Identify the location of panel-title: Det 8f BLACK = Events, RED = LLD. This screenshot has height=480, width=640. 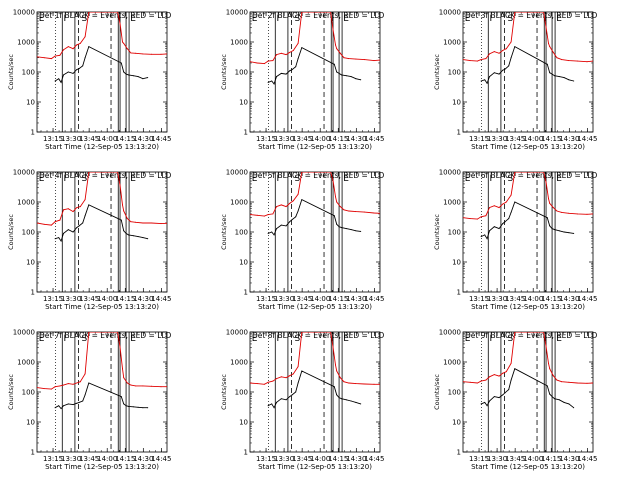
(318, 335).